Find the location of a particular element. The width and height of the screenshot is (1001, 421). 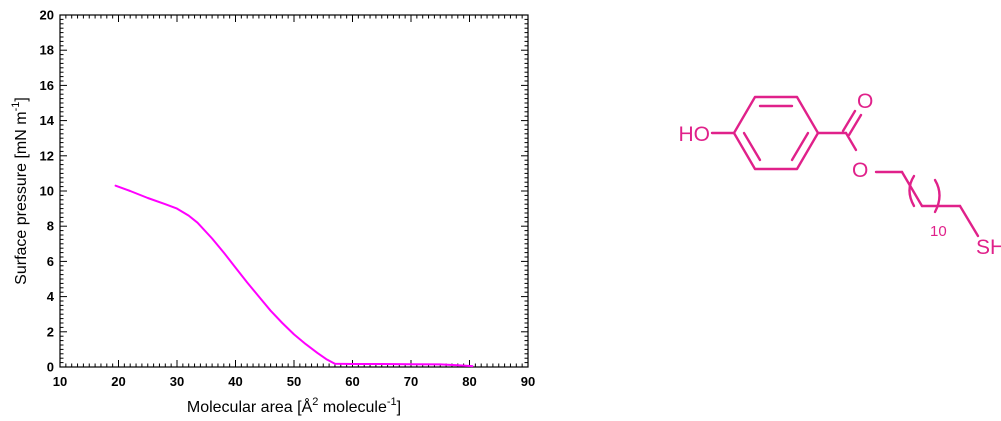

y-axis-tick-labels: 0 2 4 6 8 10 12 14 16 18 20 is located at coordinates (47, 191).